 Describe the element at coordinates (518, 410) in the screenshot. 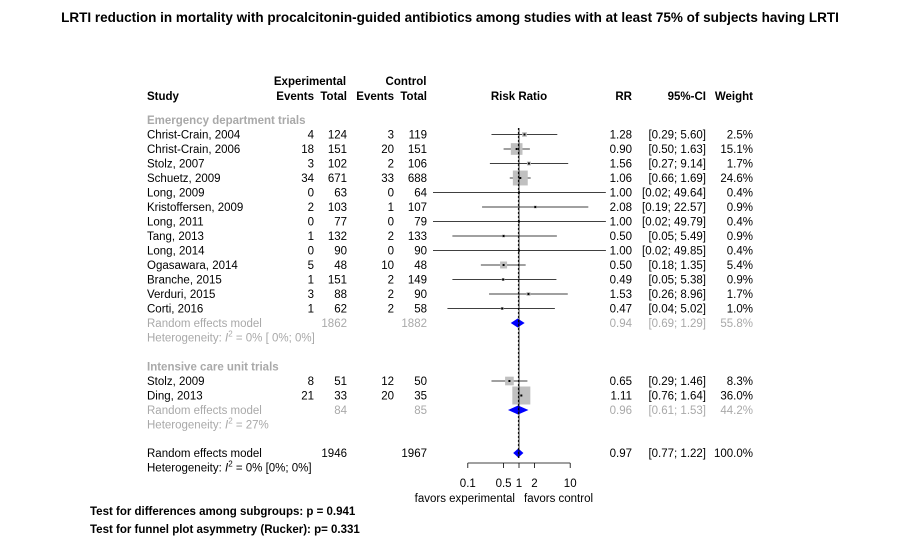

I see `pooled-diamond` at that location.